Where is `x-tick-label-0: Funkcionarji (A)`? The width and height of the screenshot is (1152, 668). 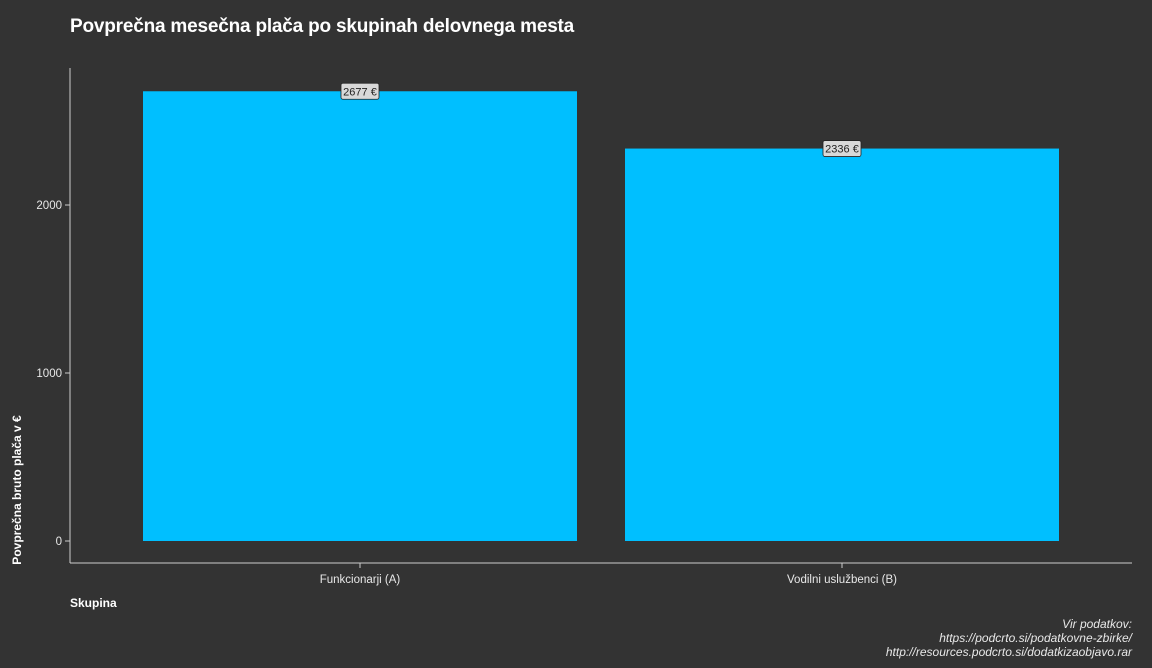 x-tick-label-0: Funkcionarji (A) is located at coordinates (360, 580).